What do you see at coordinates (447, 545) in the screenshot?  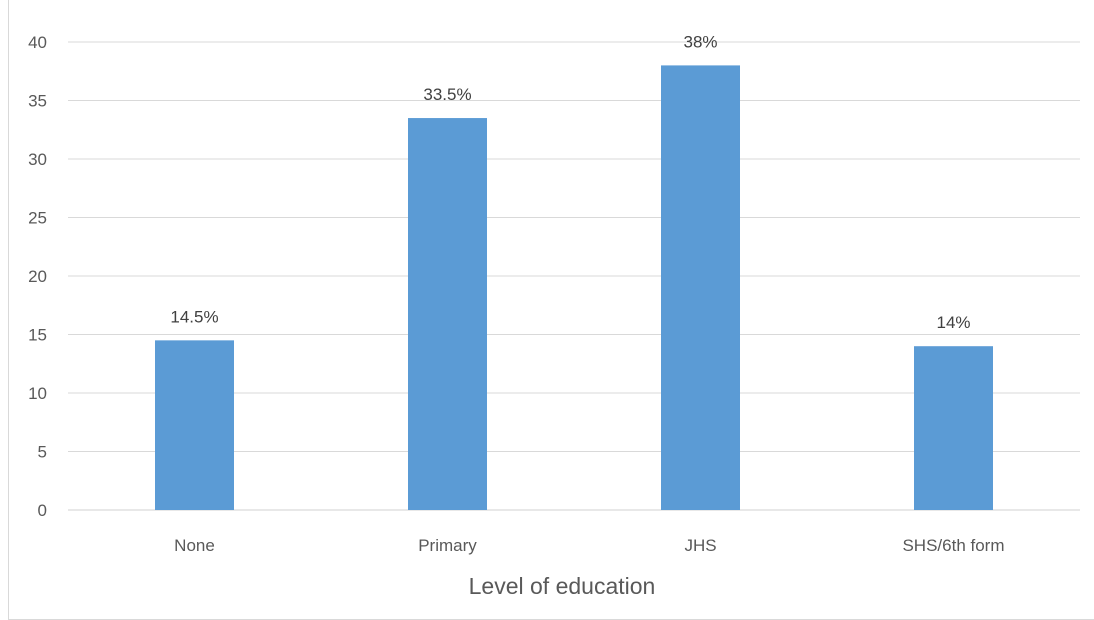 I see `x-tick-label: Primary` at bounding box center [447, 545].